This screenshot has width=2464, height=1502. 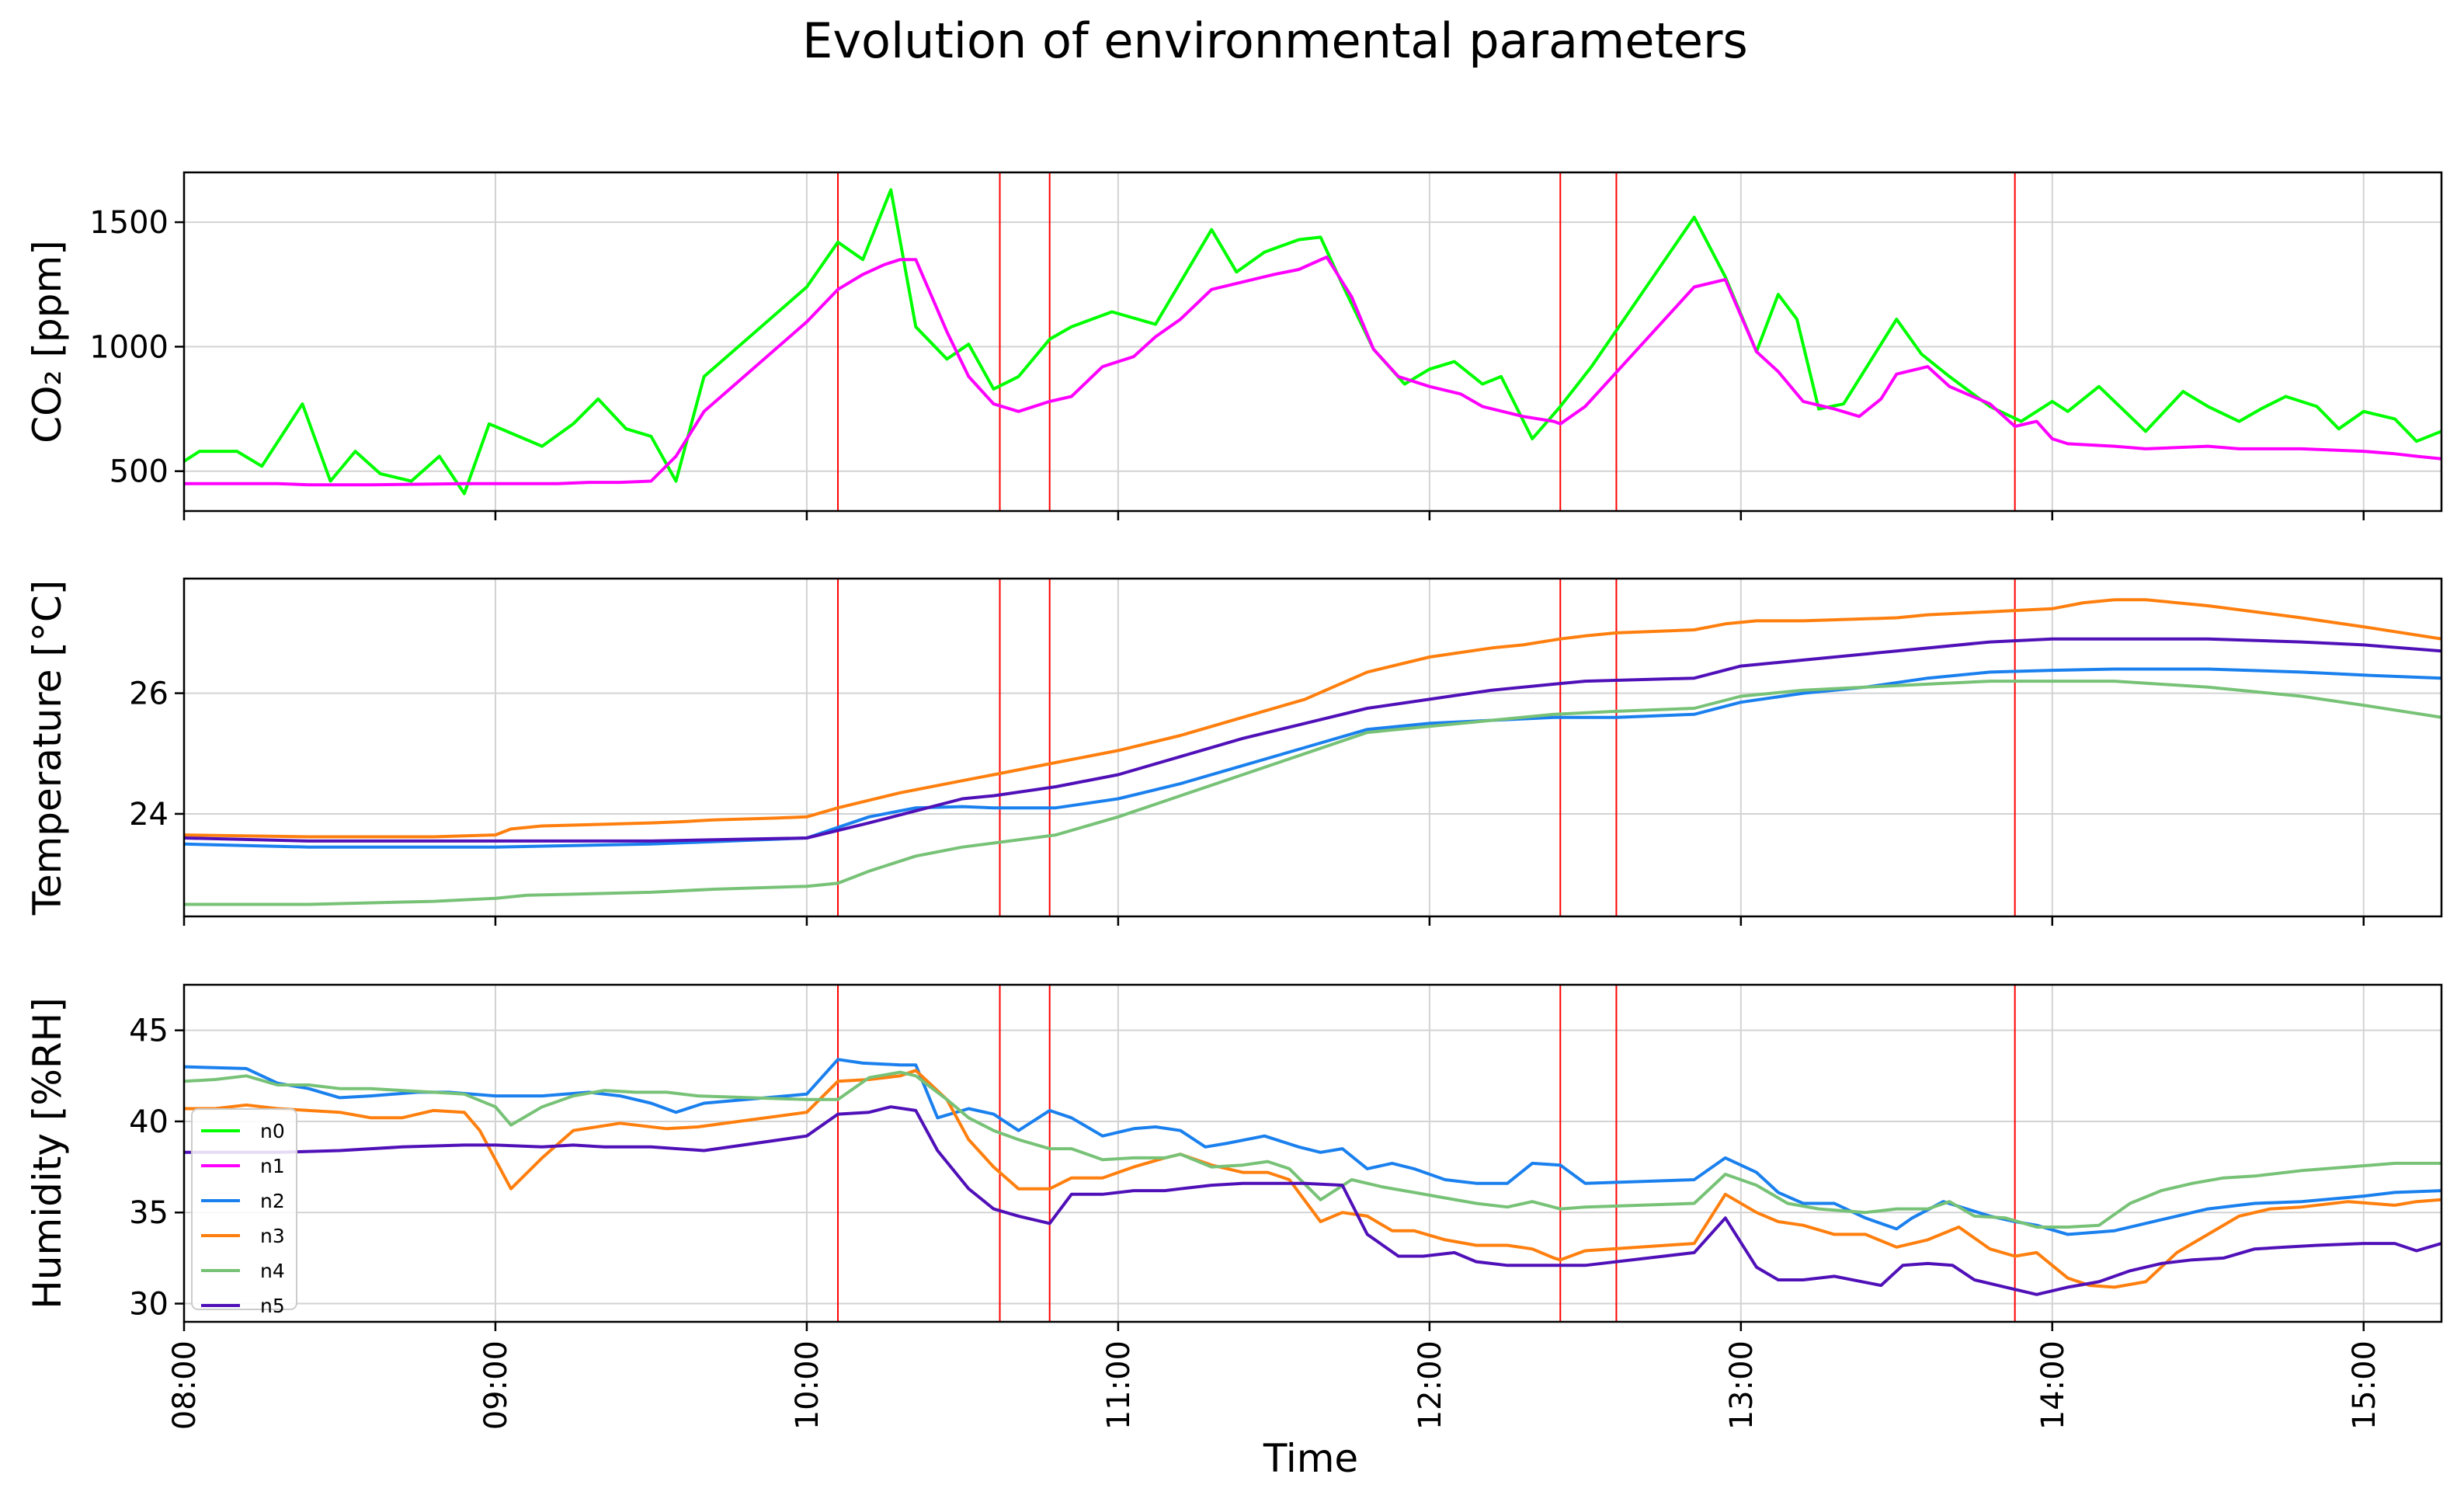 I want to click on legend: n0 n1 n2 n3 n4 n5, so click(x=244, y=1212).